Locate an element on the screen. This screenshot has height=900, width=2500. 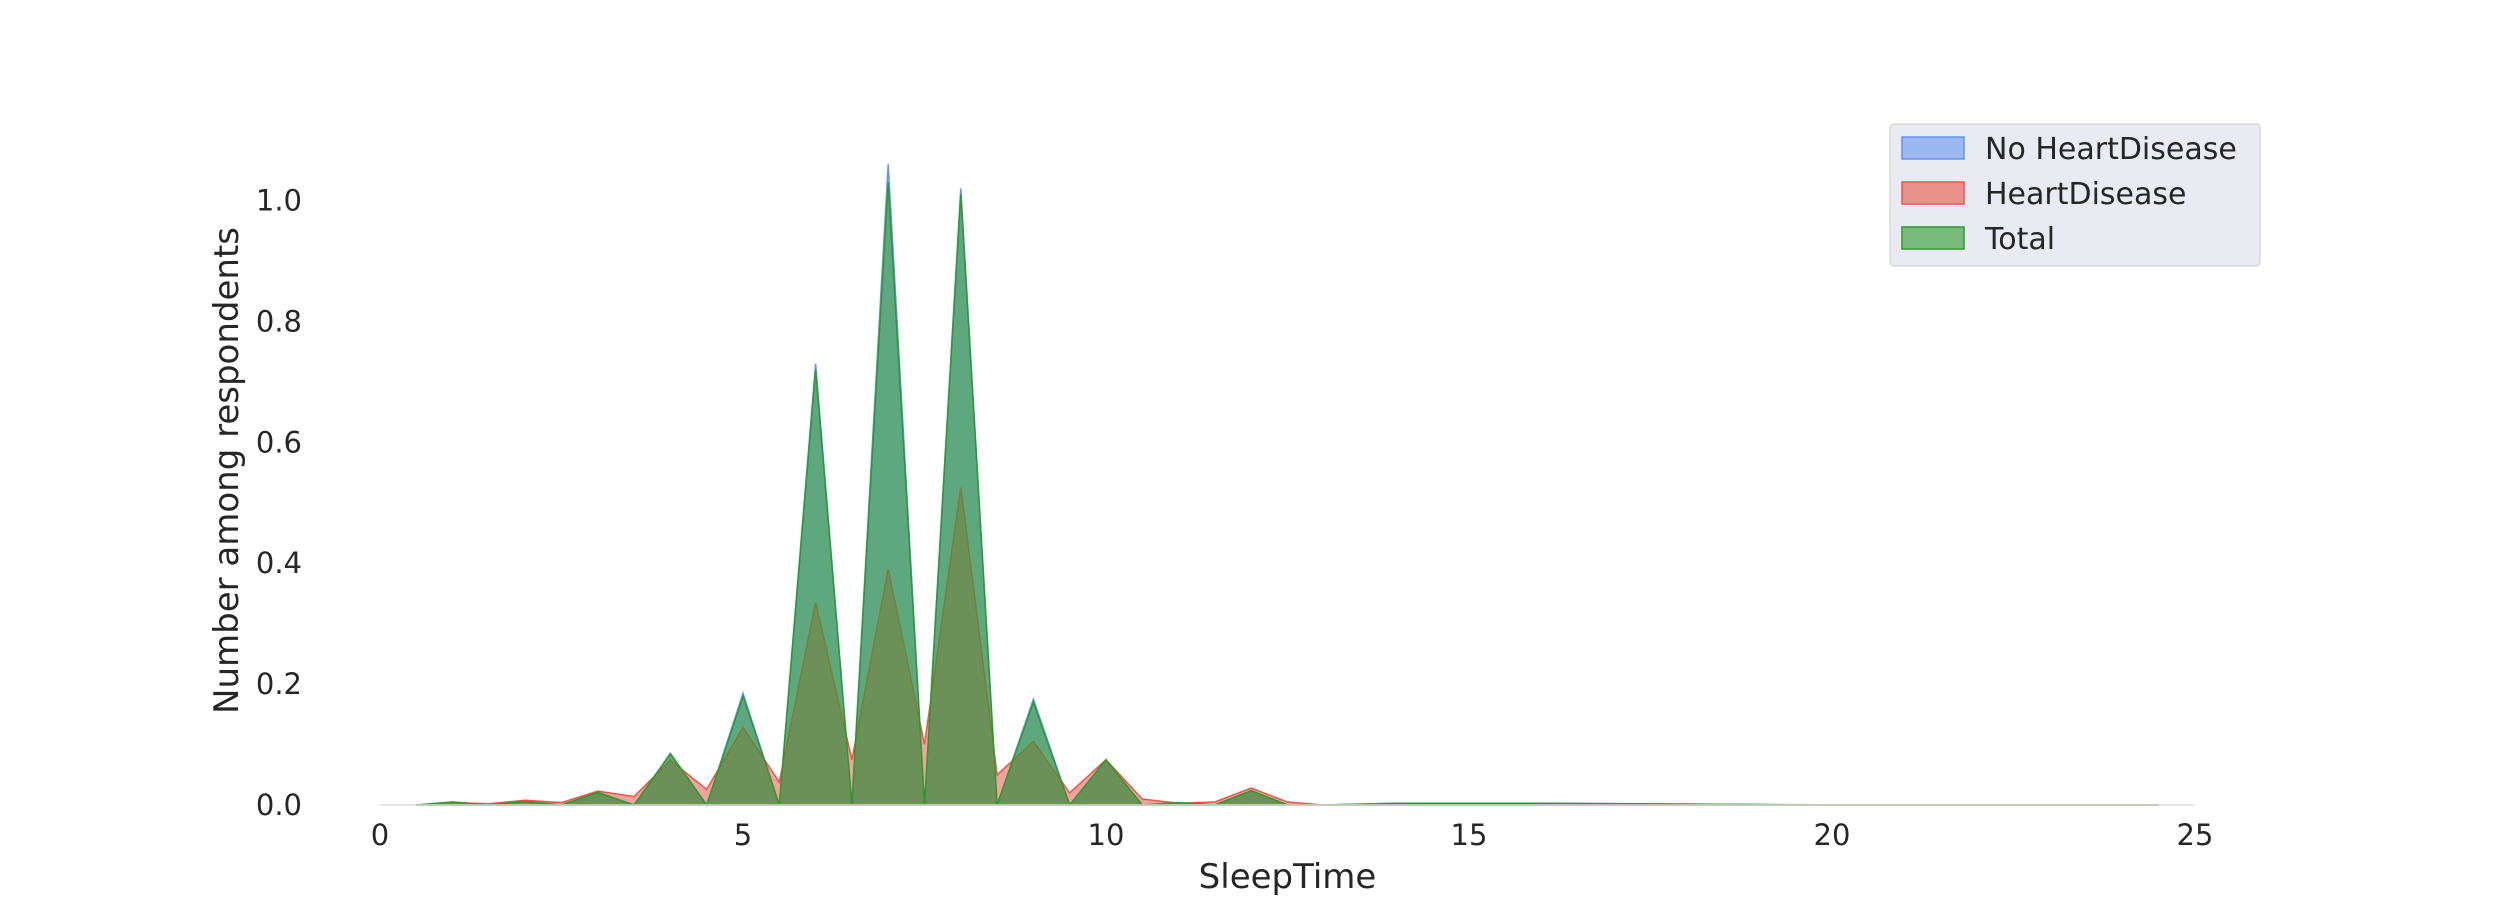
y-tick-label: 1.0 is located at coordinates (279, 200).